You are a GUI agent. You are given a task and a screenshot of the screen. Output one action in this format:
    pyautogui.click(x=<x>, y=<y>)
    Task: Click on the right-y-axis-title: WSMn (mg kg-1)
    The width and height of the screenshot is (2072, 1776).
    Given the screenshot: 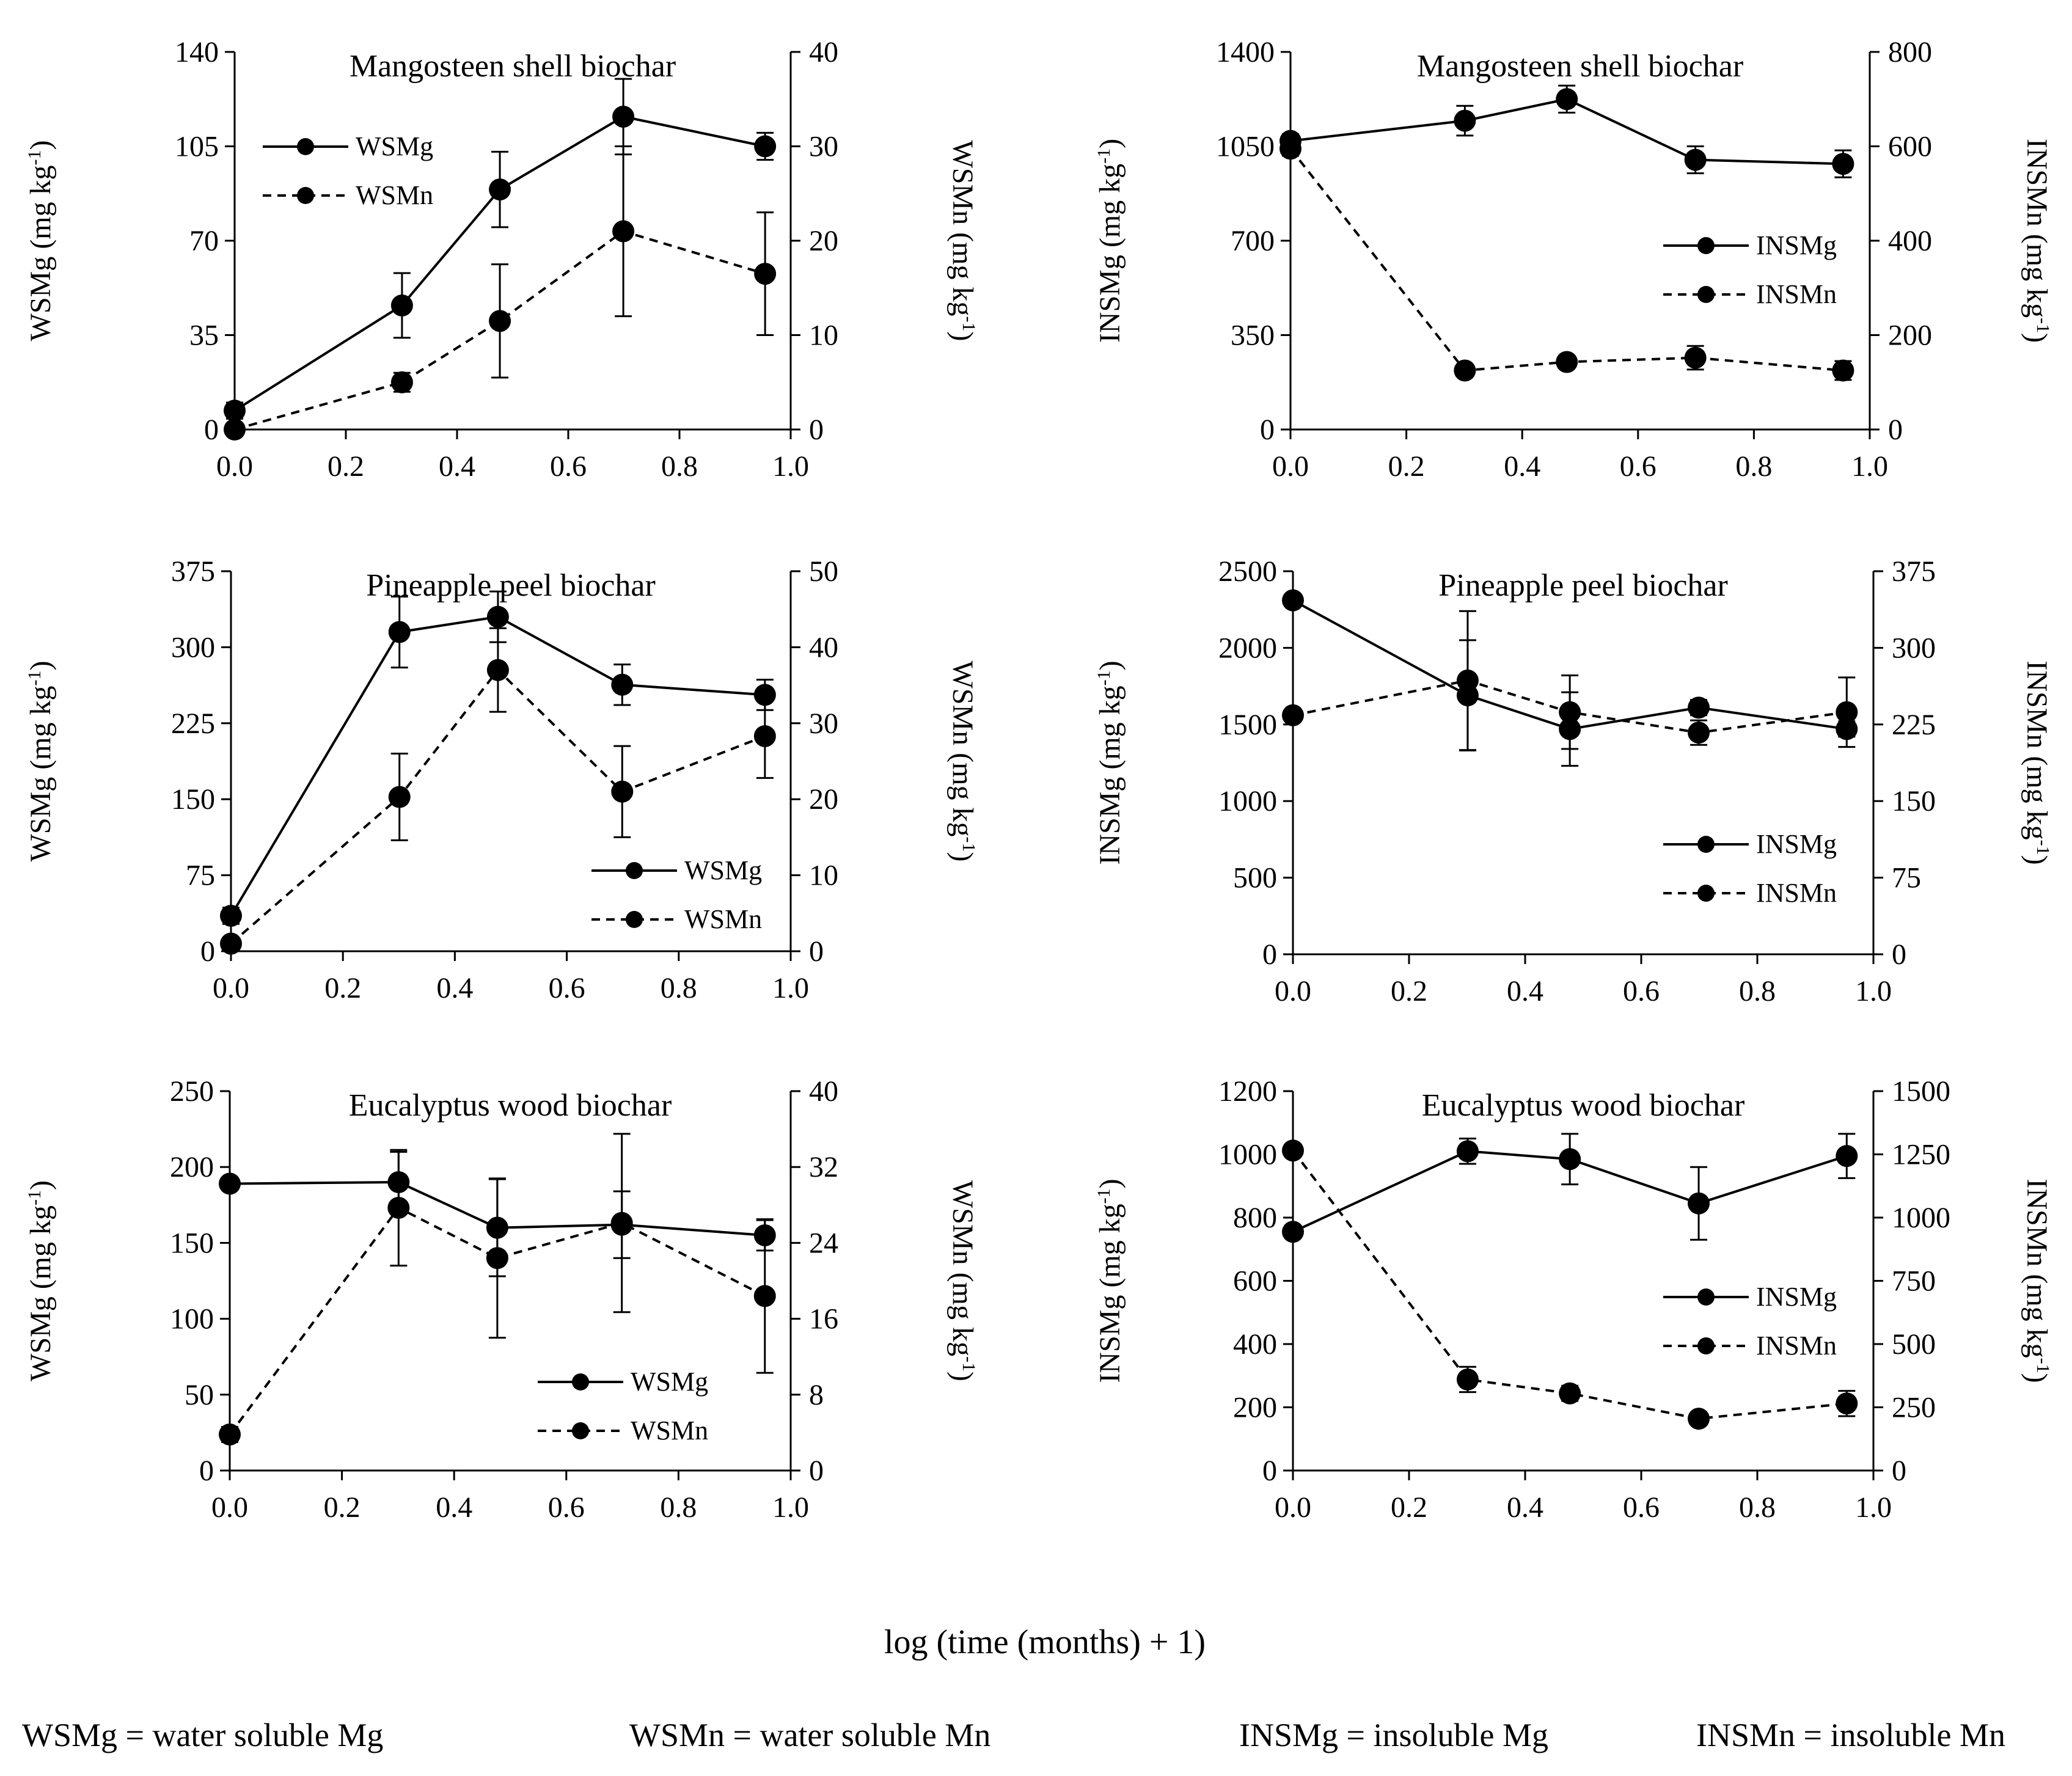 What is the action you would take?
    pyautogui.click(x=962, y=1280)
    